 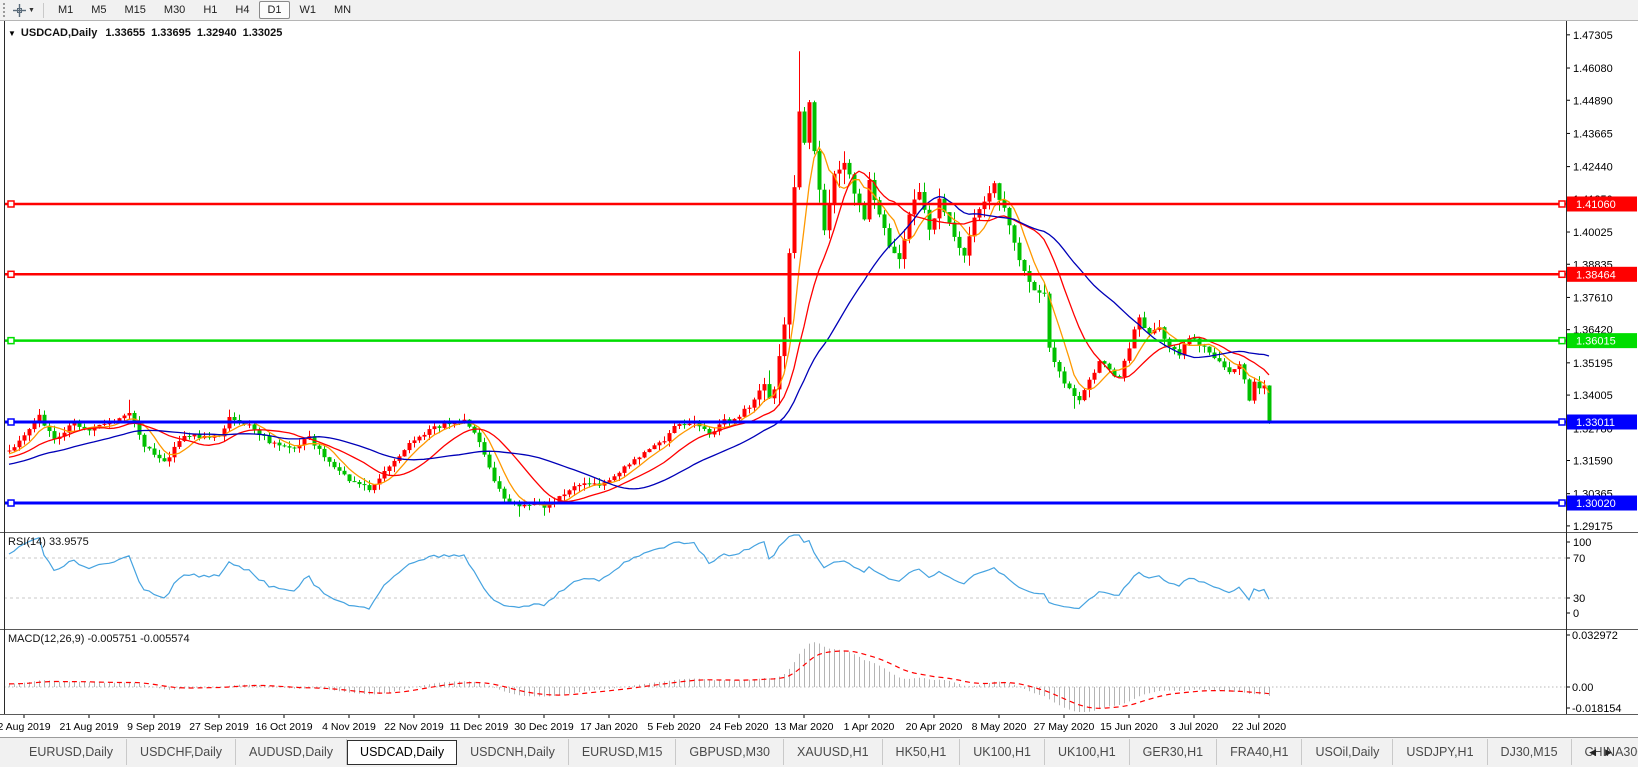 What do you see at coordinates (135, 10) in the screenshot?
I see `timeframe-button-M15: M15` at bounding box center [135, 10].